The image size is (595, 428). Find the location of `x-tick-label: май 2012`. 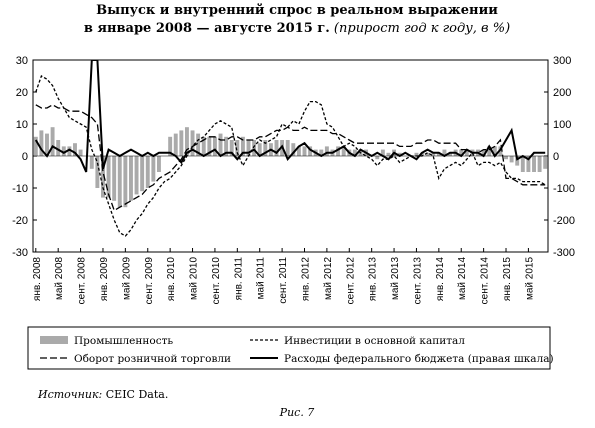

x-tick-label: май 2012 is located at coordinates (328, 278).